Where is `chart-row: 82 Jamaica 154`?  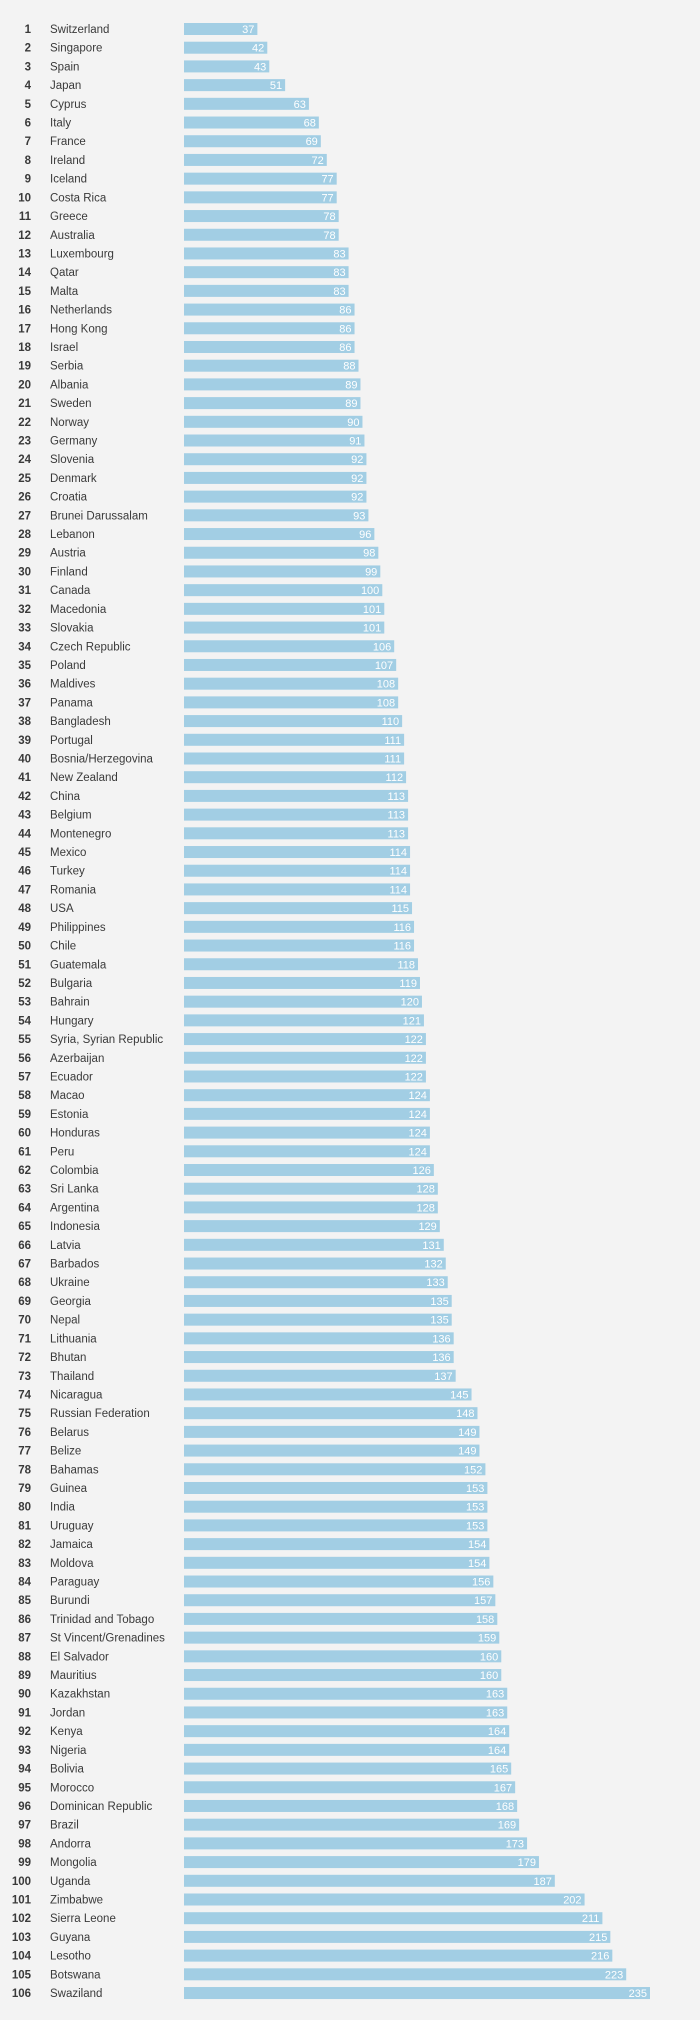
chart-row: 82 Jamaica 154 is located at coordinates (254, 1544).